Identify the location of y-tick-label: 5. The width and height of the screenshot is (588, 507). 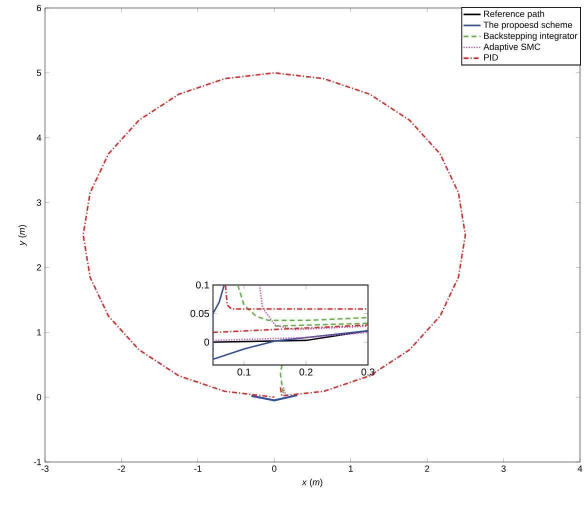
(39, 73).